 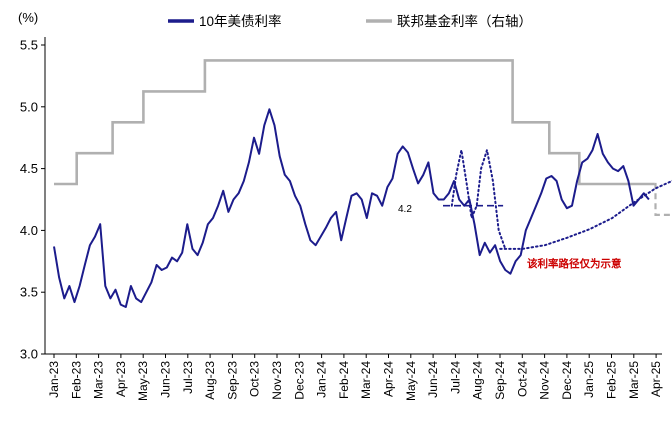 I want to click on x-tick-label: Feb-24, so click(x=344, y=380).